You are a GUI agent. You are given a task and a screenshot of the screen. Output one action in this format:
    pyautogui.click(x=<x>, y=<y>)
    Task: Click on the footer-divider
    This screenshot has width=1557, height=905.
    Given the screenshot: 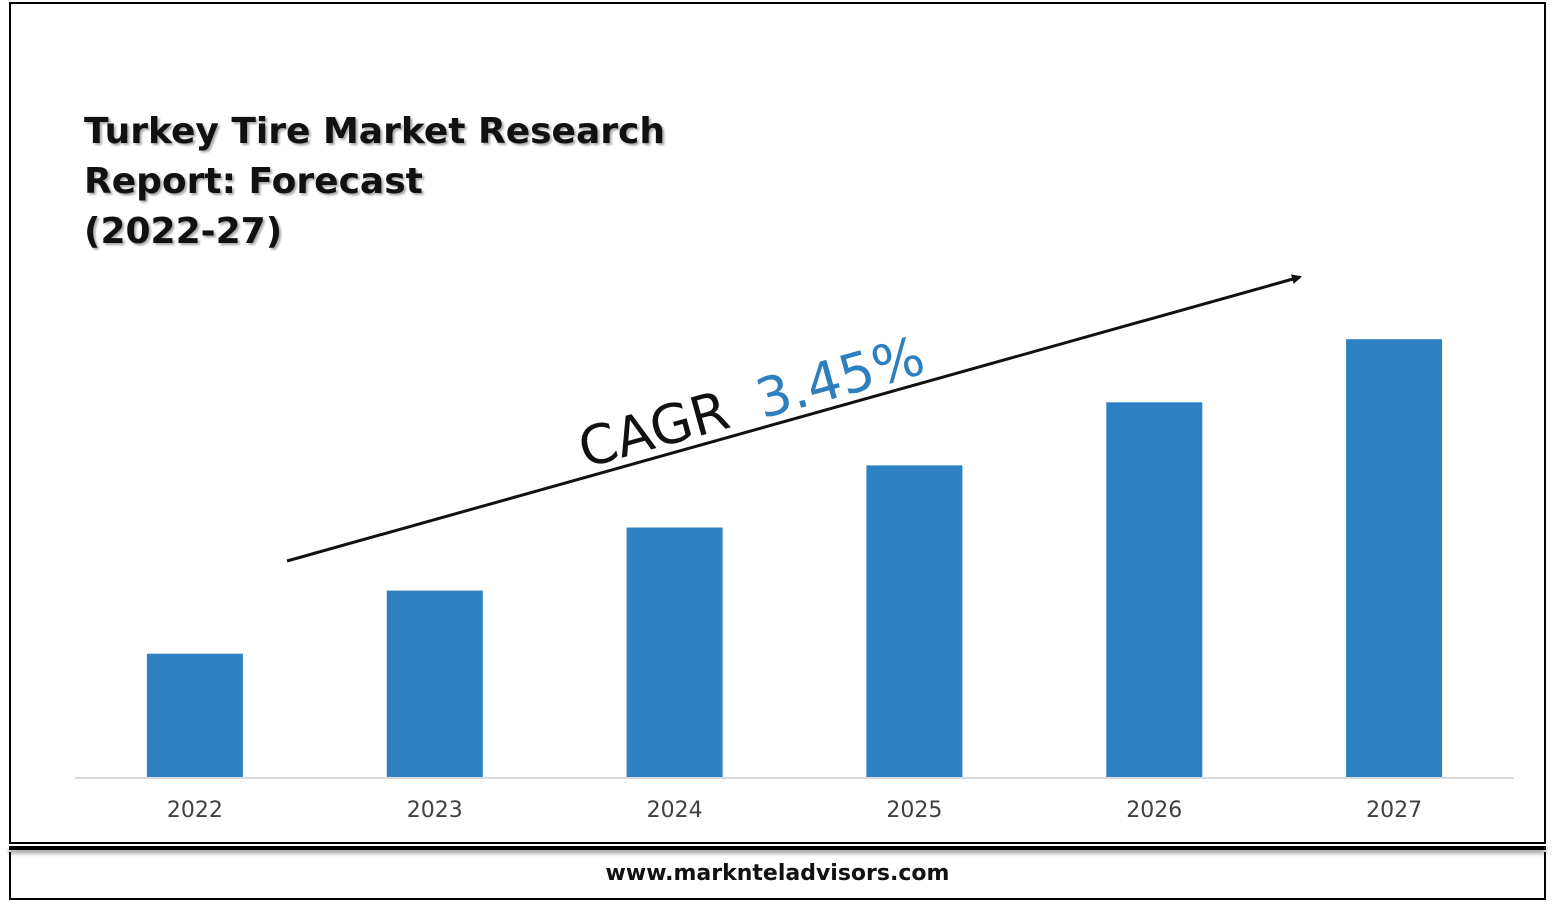 What is the action you would take?
    pyautogui.click(x=777, y=848)
    